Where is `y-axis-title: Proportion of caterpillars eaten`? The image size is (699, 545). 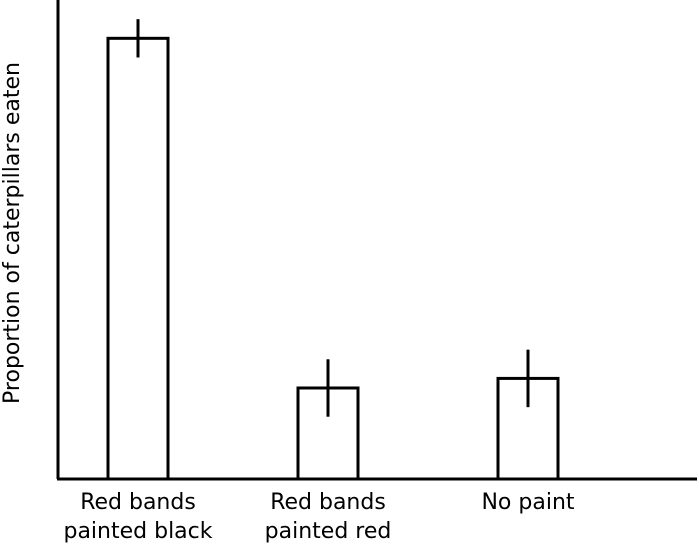 y-axis-title: Proportion of caterpillars eaten is located at coordinates (12, 233).